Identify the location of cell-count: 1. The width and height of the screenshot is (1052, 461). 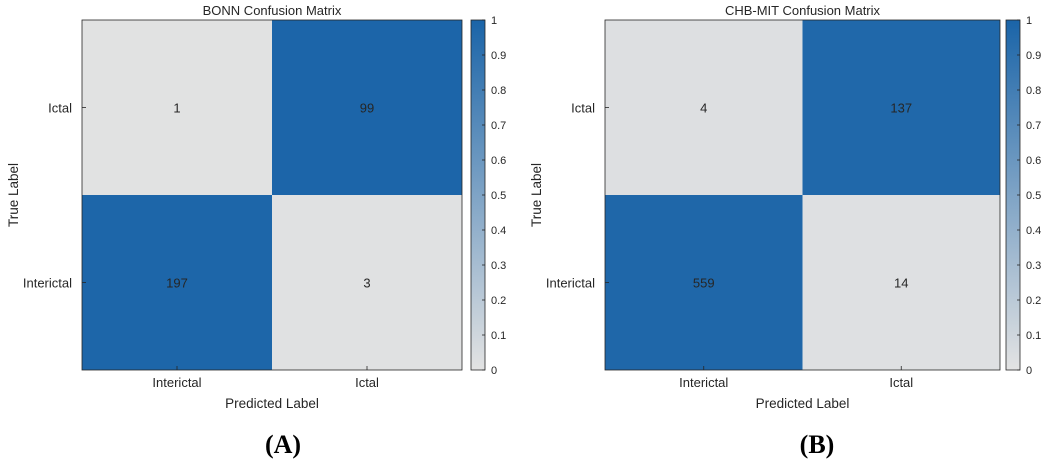
(176, 108).